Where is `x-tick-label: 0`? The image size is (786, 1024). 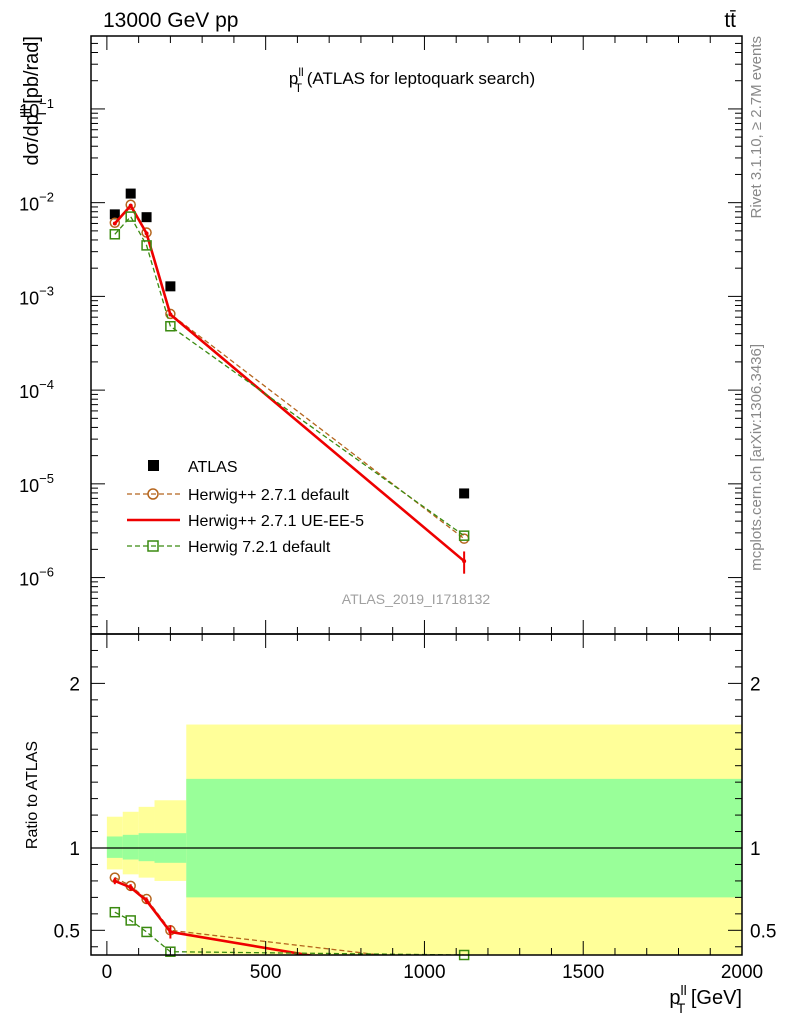 x-tick-label: 0 is located at coordinates (107, 972).